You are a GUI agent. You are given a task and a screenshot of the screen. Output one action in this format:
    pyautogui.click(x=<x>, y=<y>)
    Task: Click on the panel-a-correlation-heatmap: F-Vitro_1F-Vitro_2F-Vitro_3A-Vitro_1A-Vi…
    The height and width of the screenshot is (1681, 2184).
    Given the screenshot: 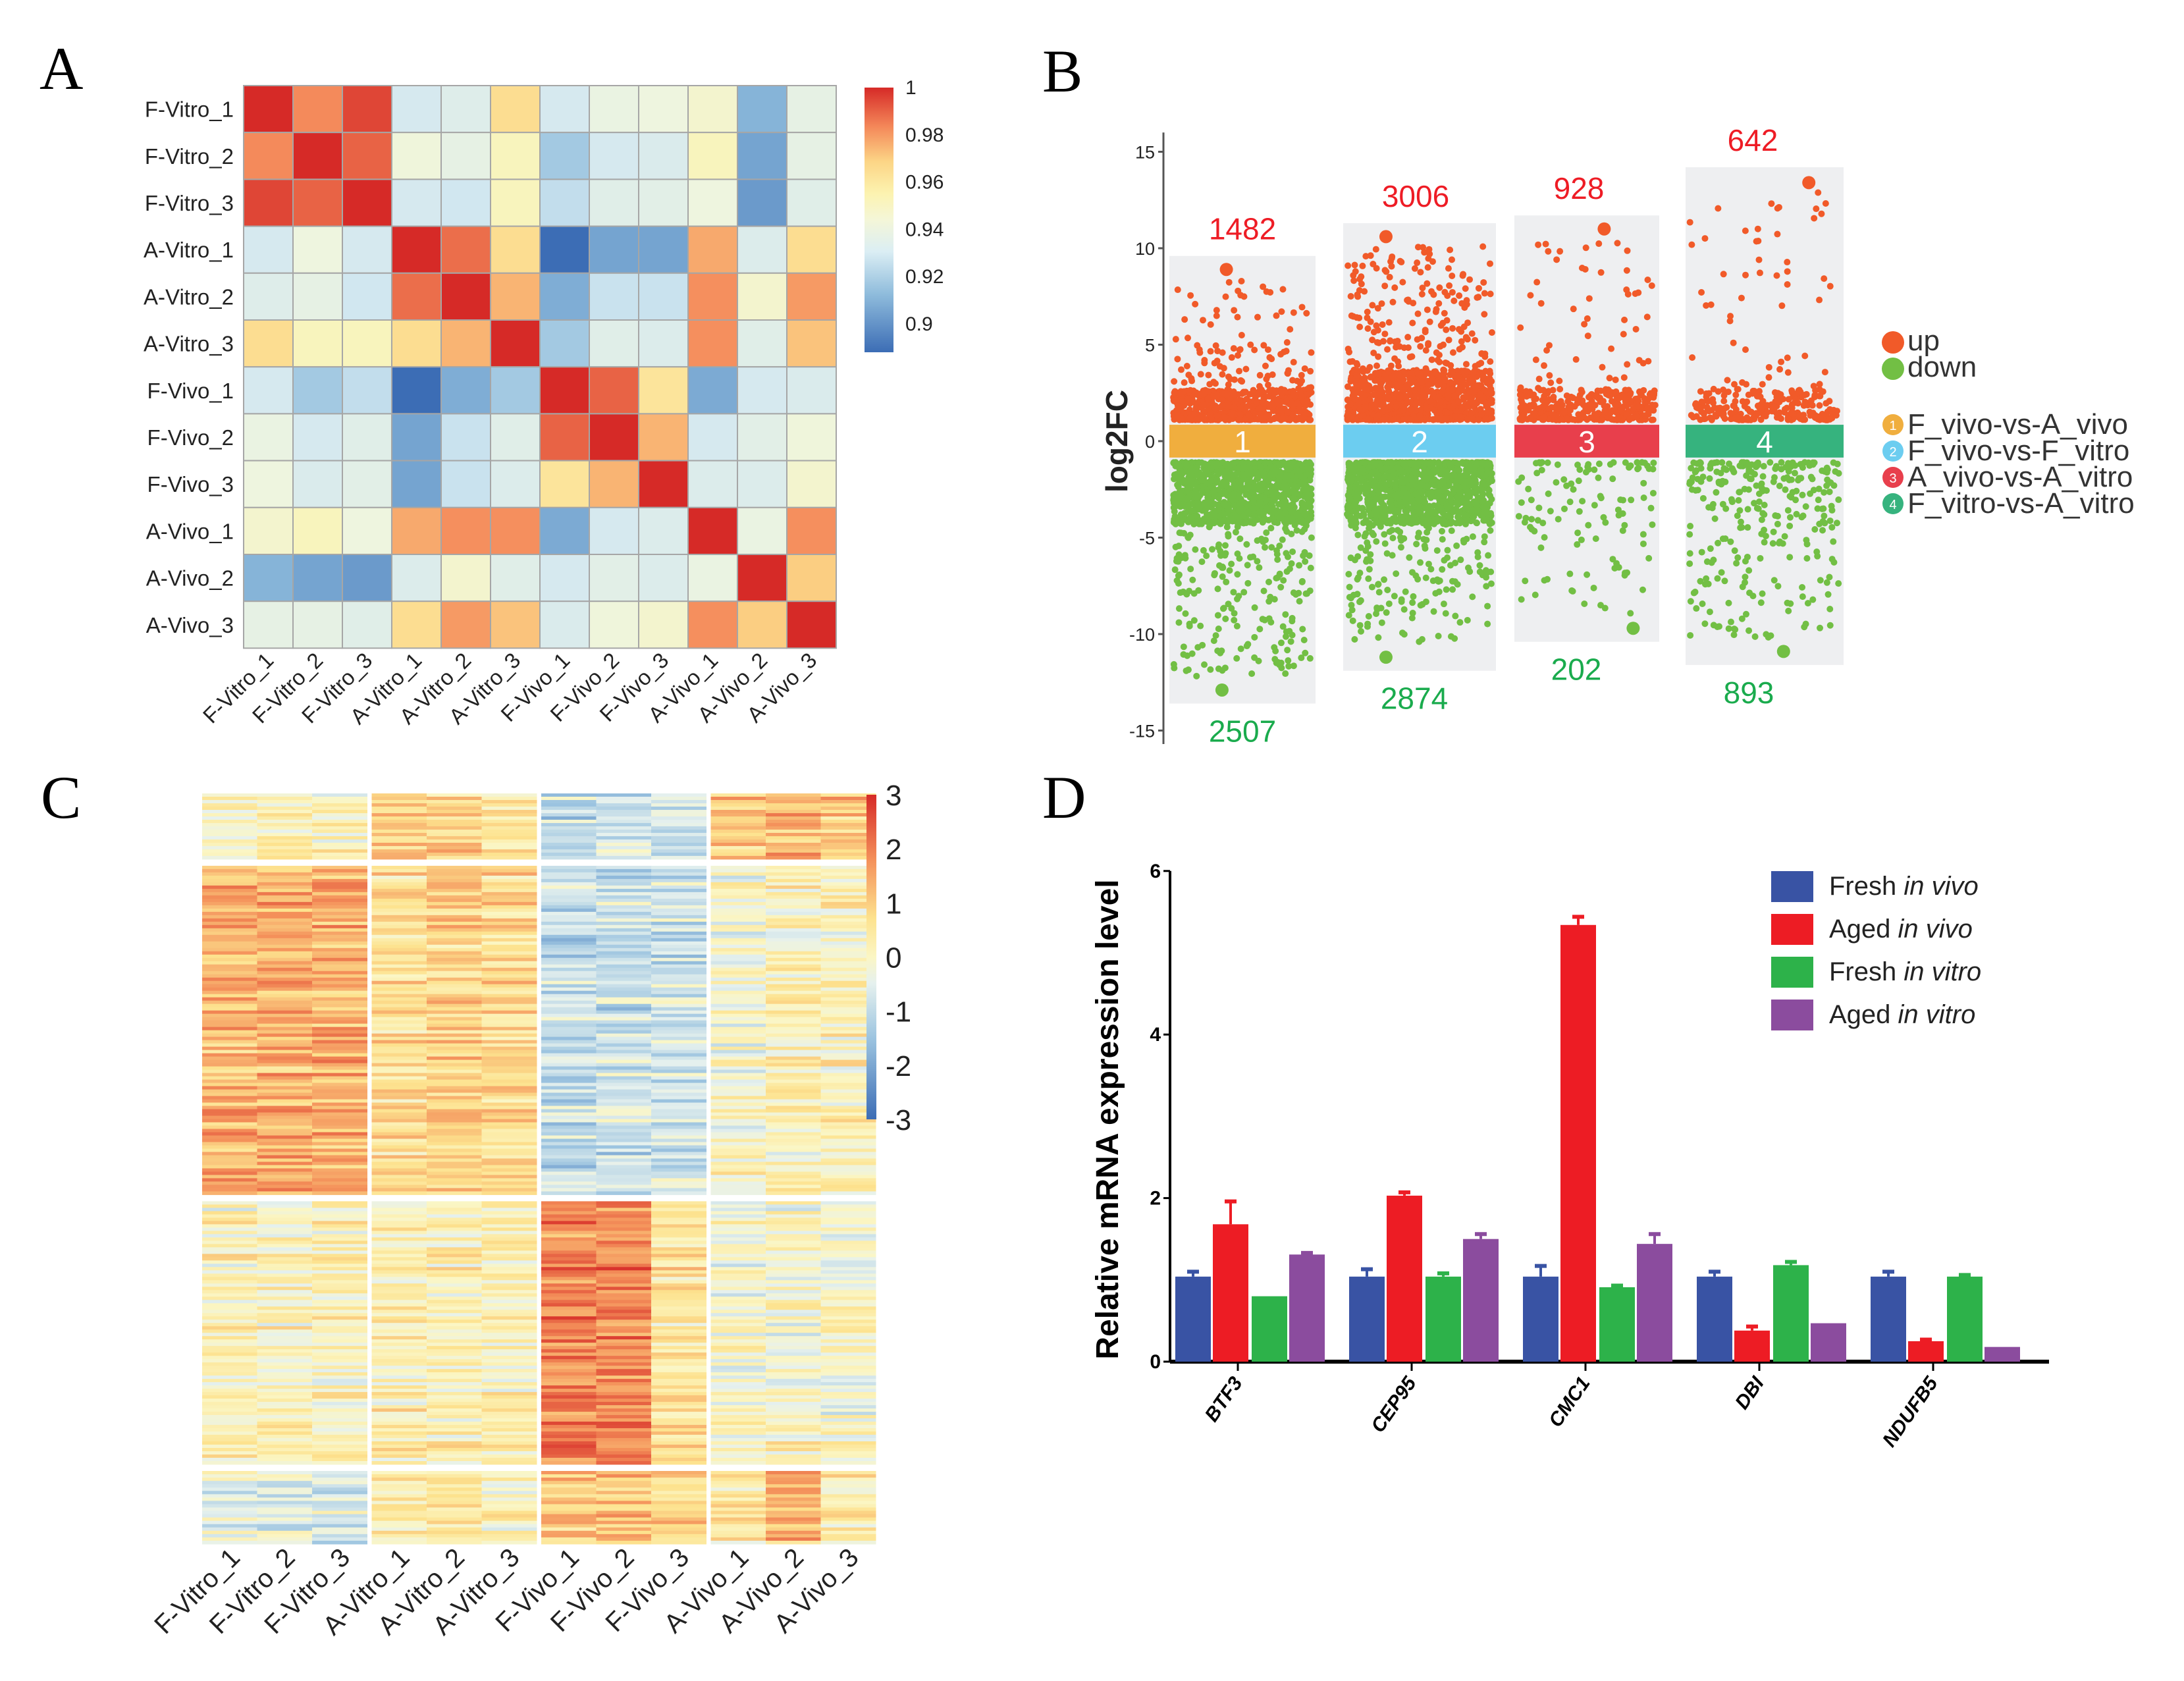 What is the action you would take?
    pyautogui.click(x=544, y=403)
    